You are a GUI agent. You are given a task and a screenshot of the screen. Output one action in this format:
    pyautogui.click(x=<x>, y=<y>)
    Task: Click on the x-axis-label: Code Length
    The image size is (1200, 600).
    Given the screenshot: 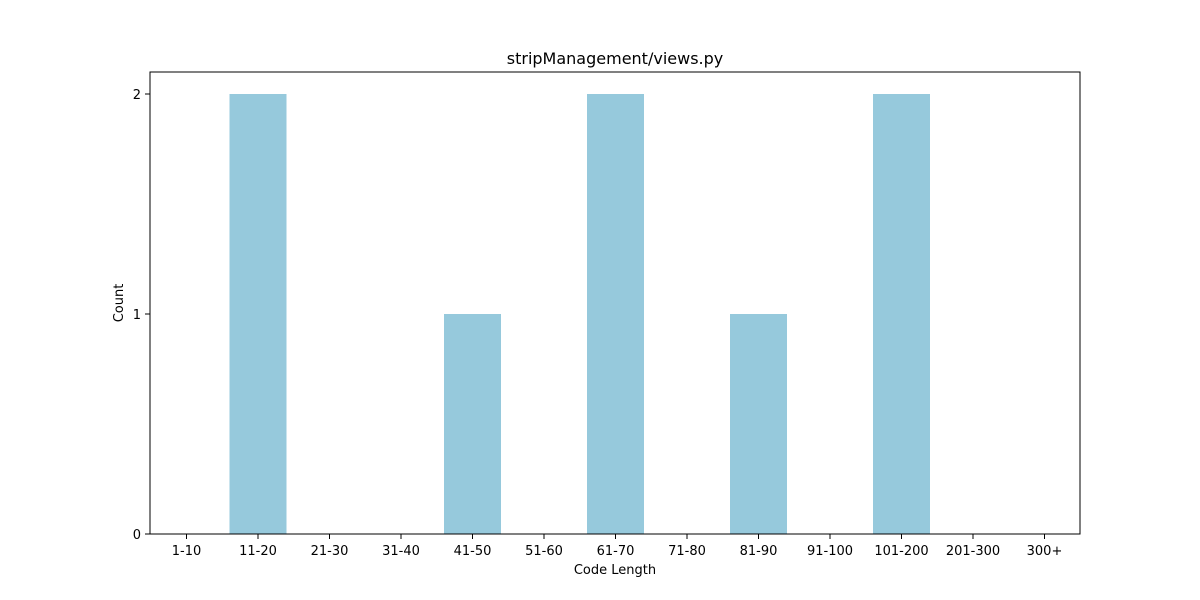 What is the action you would take?
    pyautogui.click(x=615, y=570)
    